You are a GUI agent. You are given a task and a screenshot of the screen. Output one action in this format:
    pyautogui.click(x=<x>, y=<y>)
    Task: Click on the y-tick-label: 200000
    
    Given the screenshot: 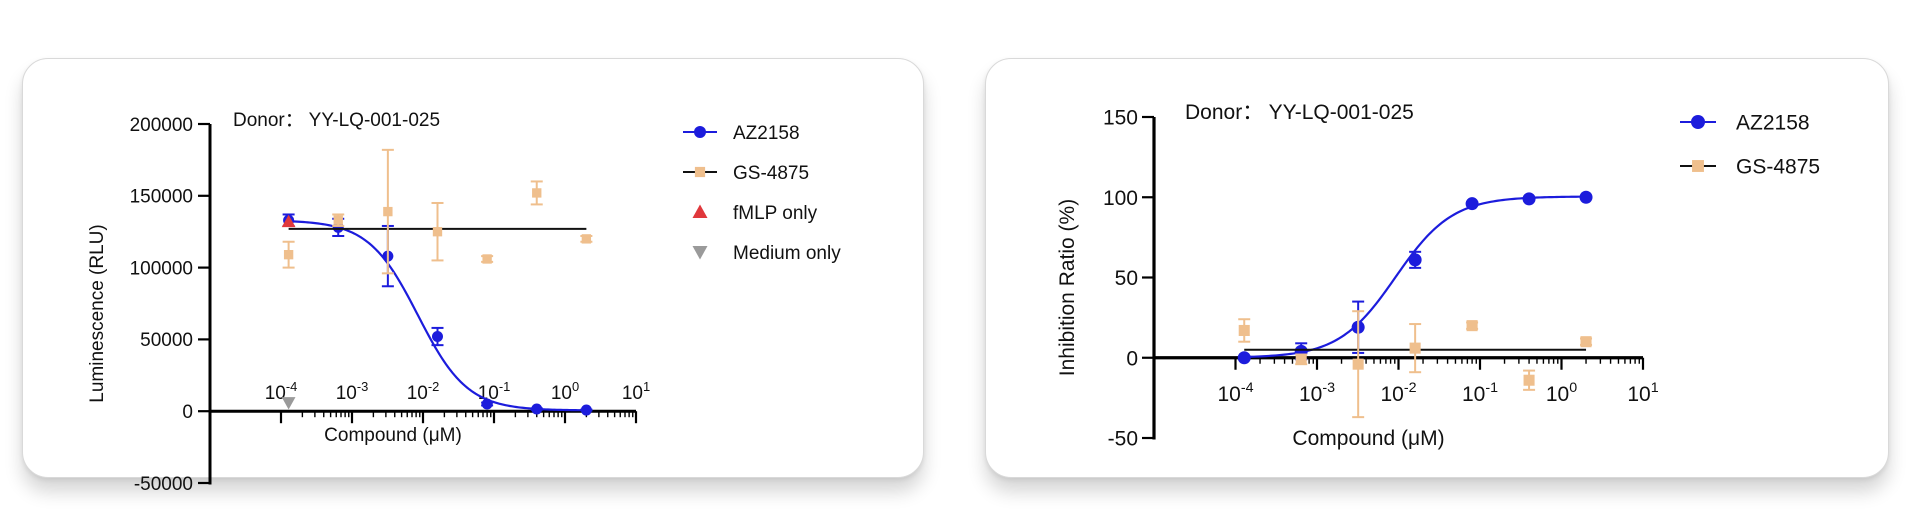 What is the action you would take?
    pyautogui.click(x=161, y=125)
    